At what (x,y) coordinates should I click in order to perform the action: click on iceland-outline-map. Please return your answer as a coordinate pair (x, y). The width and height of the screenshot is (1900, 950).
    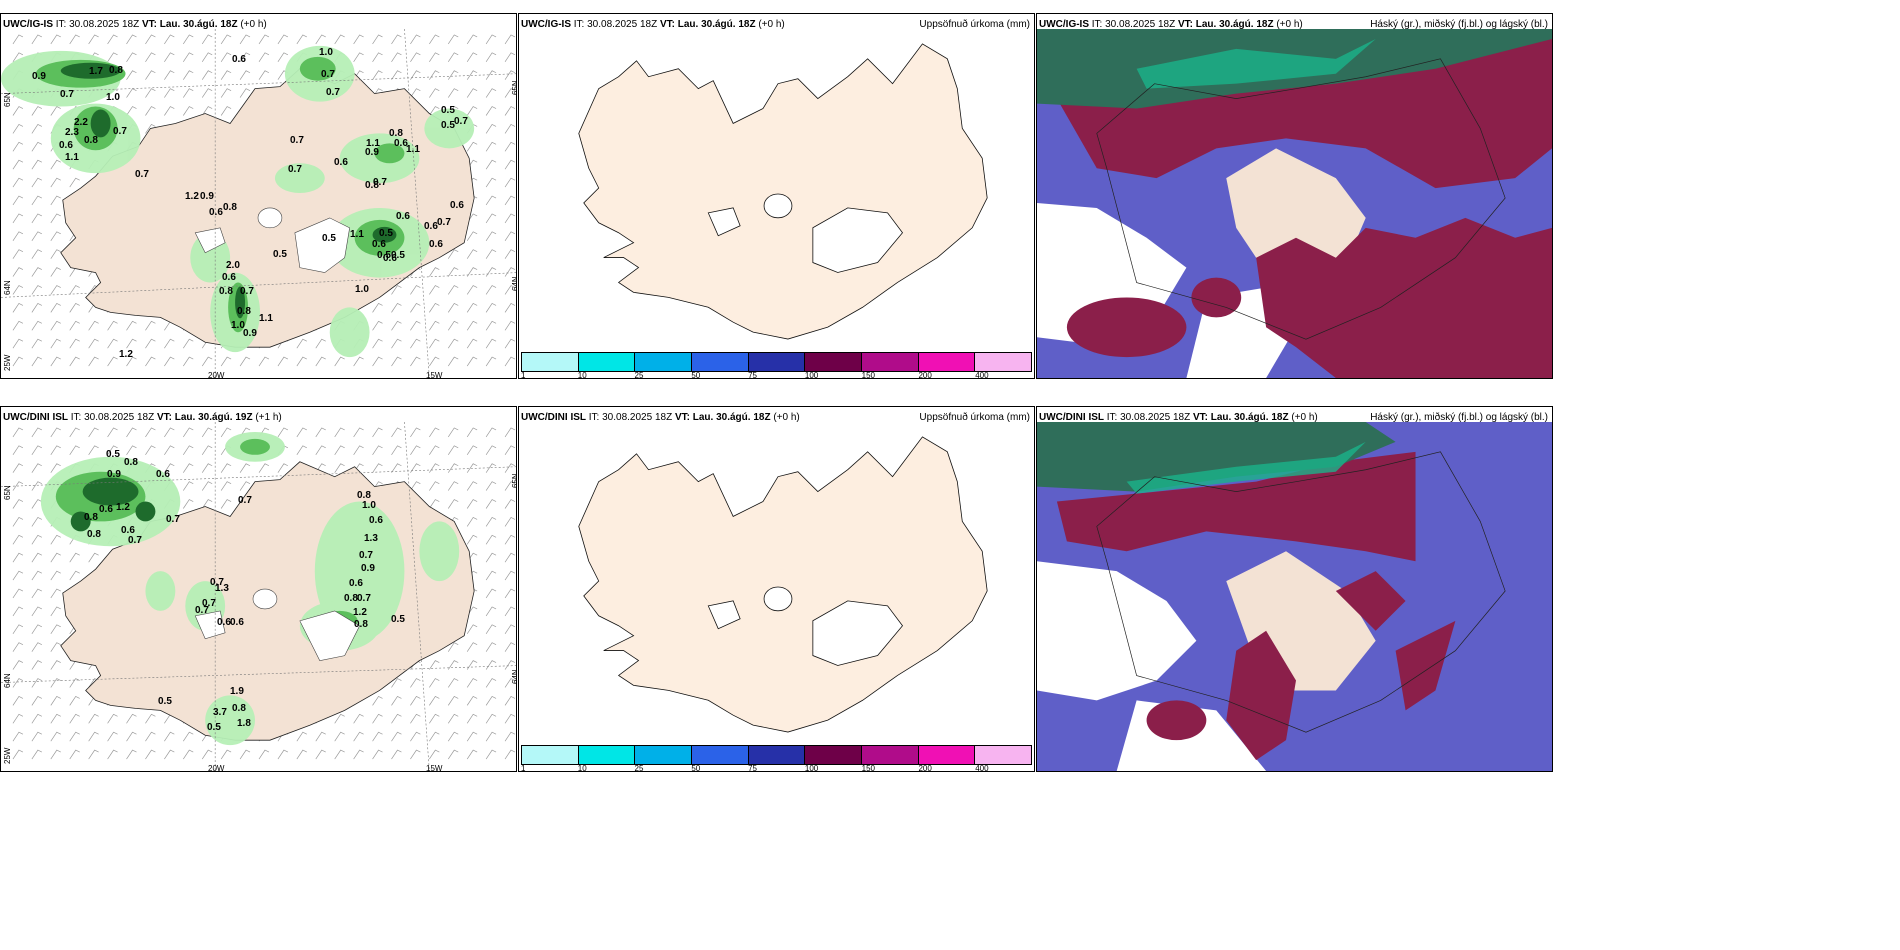
    Looking at the image, I should click on (783, 191).